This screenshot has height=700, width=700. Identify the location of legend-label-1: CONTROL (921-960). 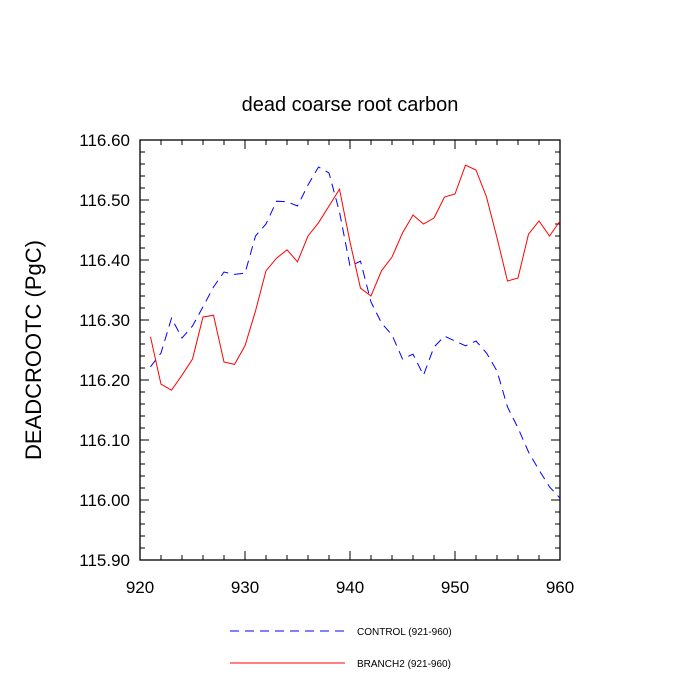
(404, 632).